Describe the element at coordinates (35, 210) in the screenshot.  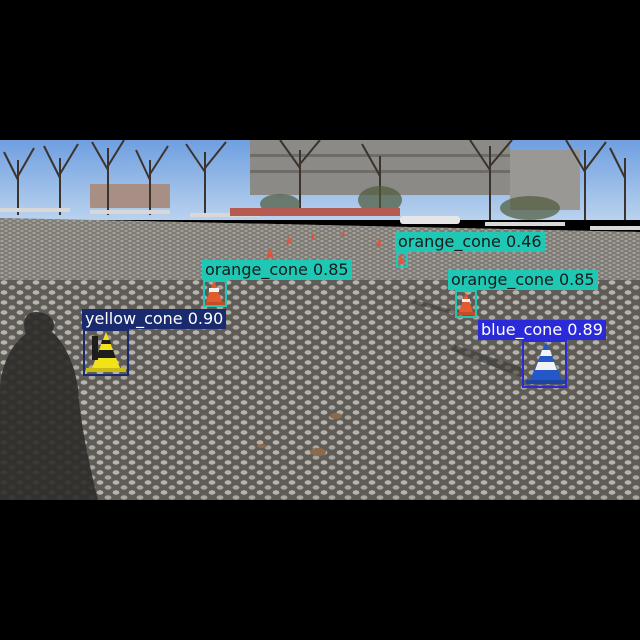
I see `fence` at that location.